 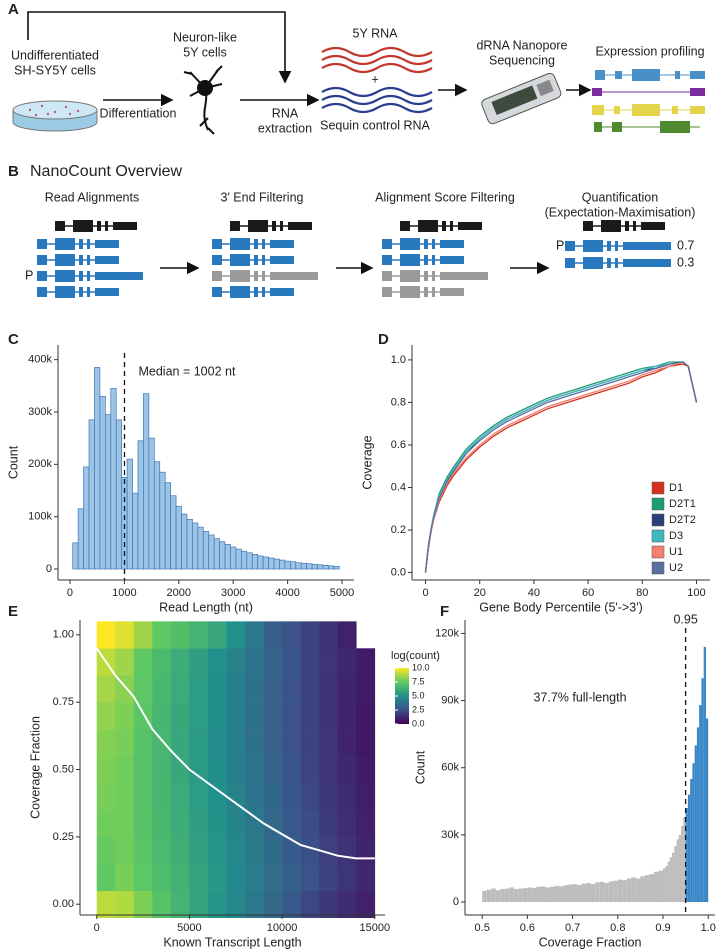 I want to click on step-title: 3' End Filtering, so click(x=262, y=197).